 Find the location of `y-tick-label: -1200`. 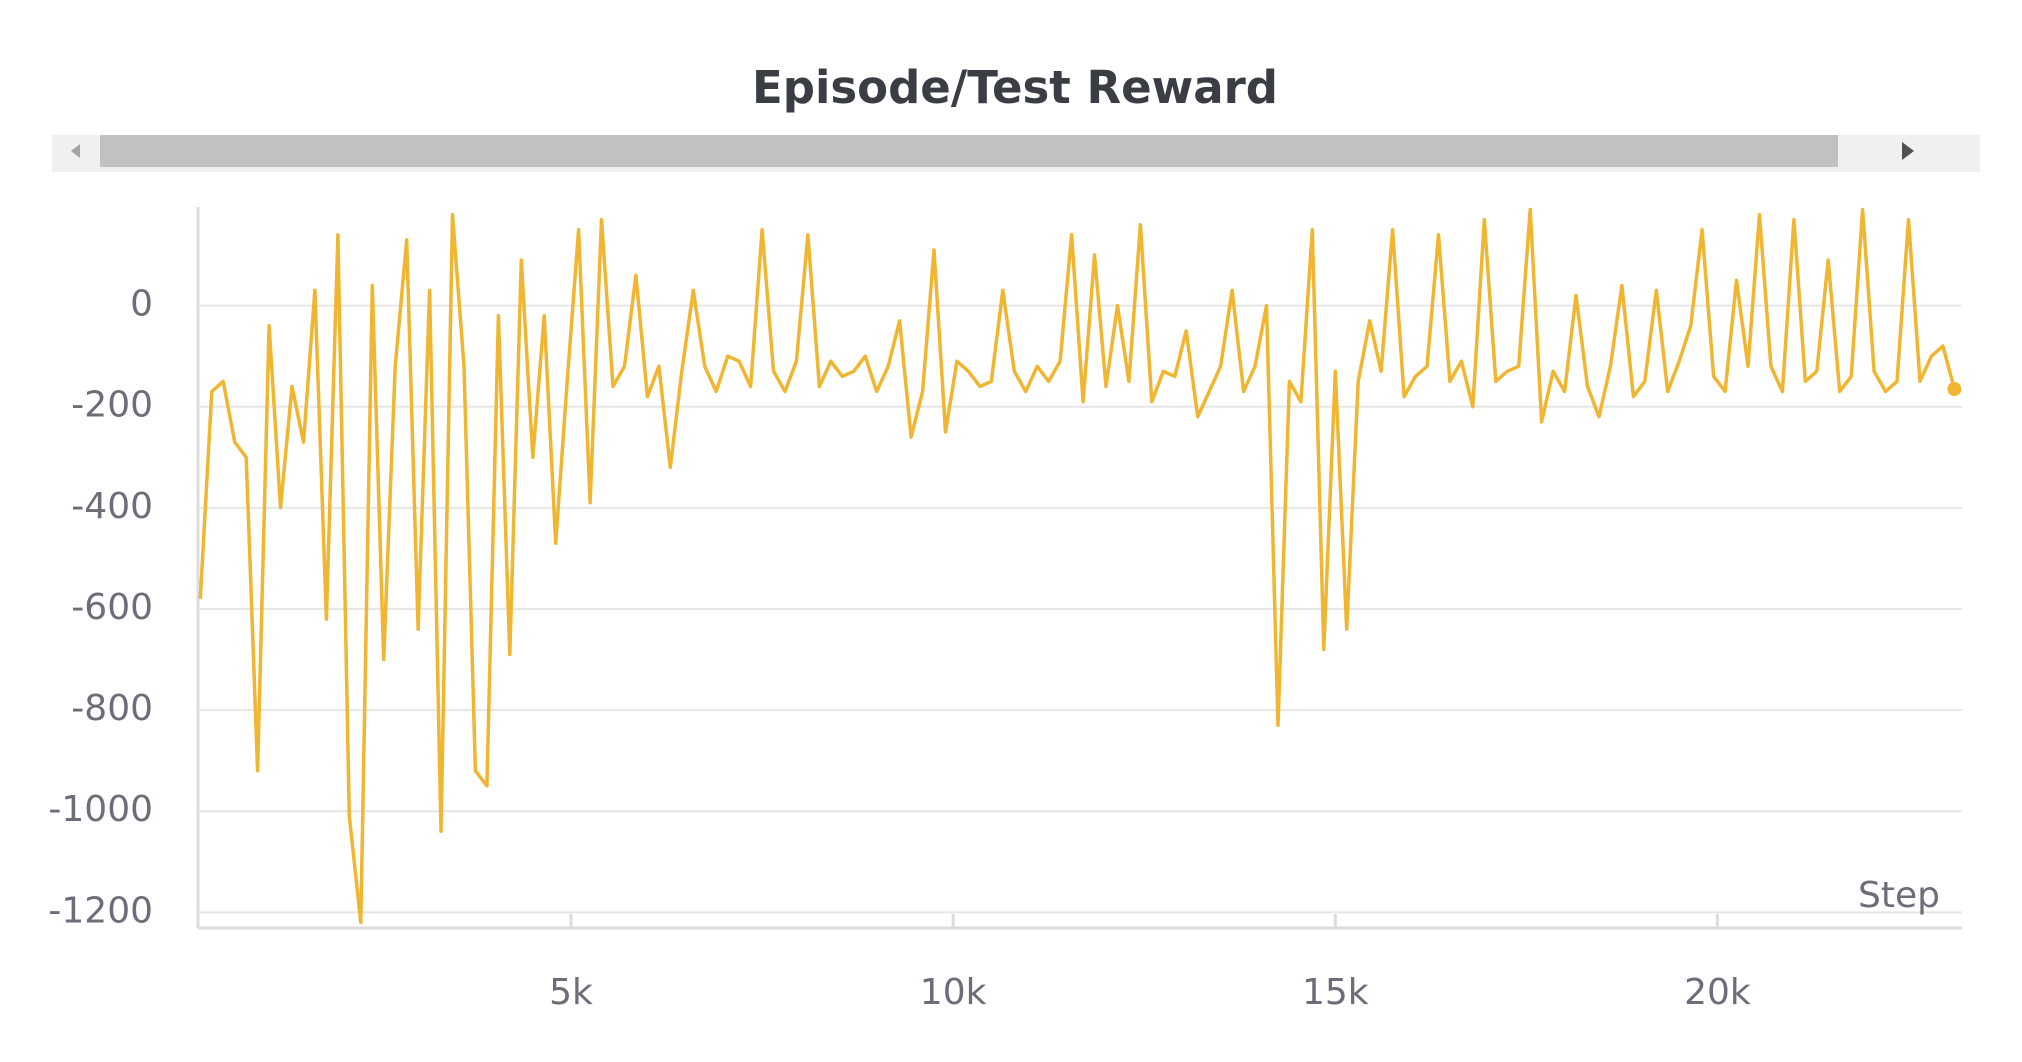

y-tick-label: -1200 is located at coordinates (100, 910).